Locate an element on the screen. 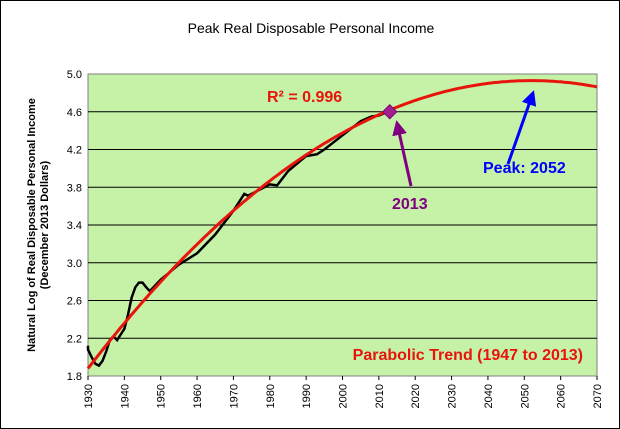 The width and height of the screenshot is (620, 429). x-tick-label: 2020 is located at coordinates (416, 396).